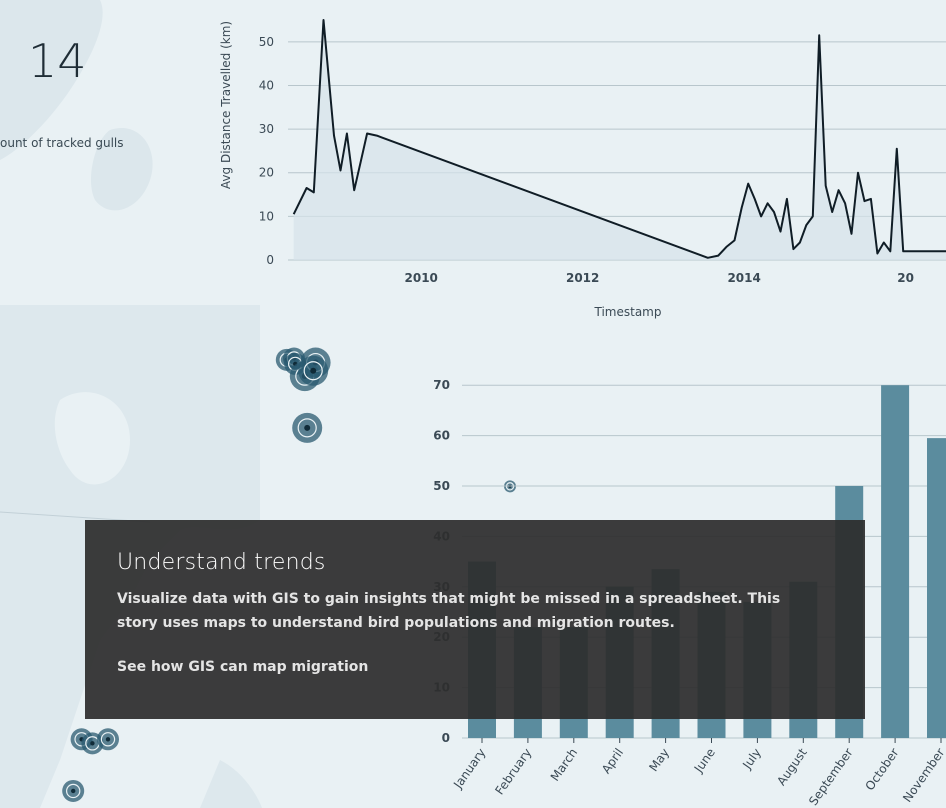  What do you see at coordinates (231, 784) in the screenshot?
I see `land-east-coast` at bounding box center [231, 784].